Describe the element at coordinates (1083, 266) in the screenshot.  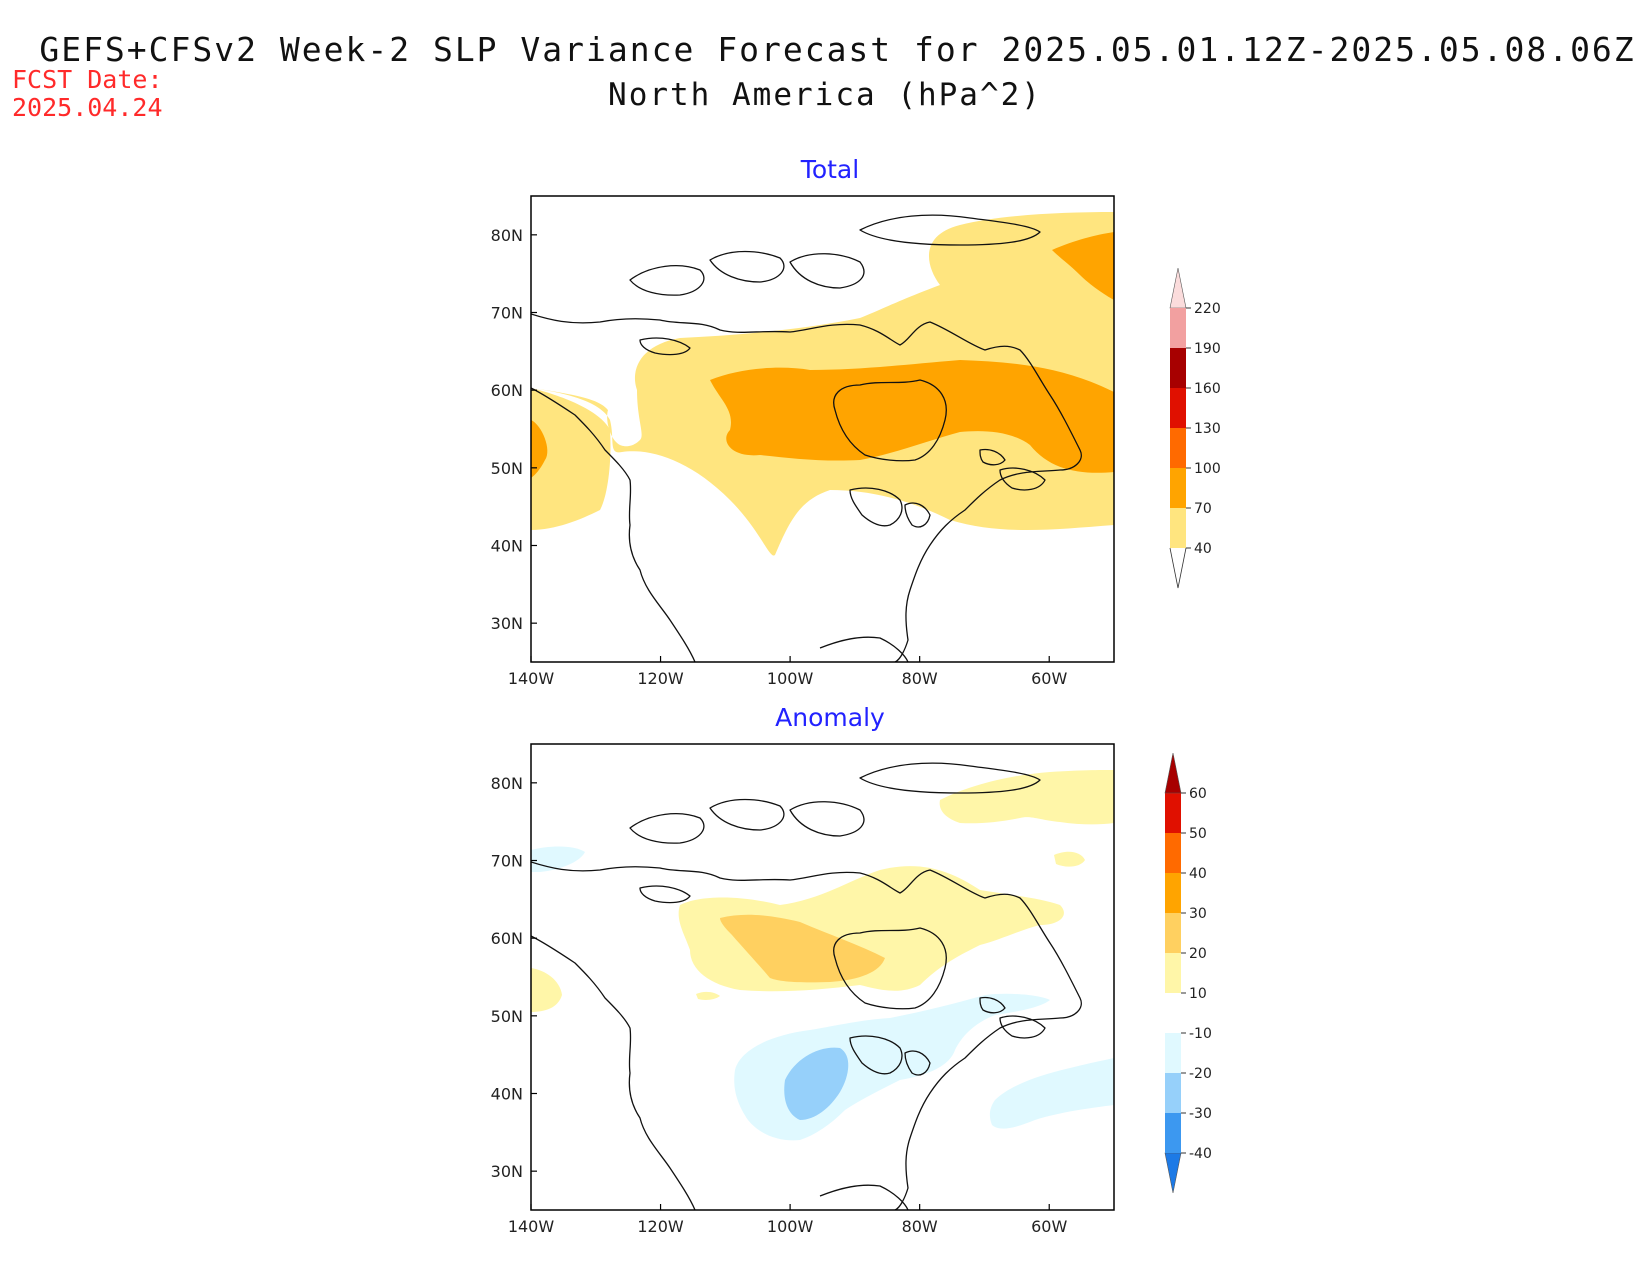
I see `total-contour-70-ne` at that location.